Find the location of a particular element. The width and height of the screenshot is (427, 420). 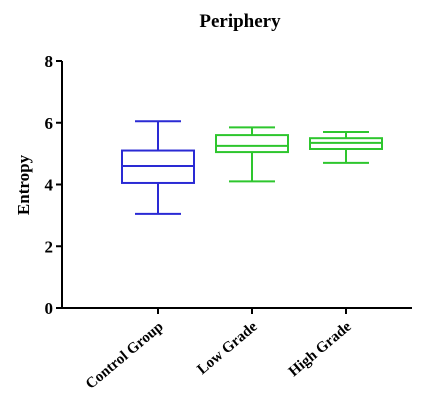

iqr-box is located at coordinates (252, 144).